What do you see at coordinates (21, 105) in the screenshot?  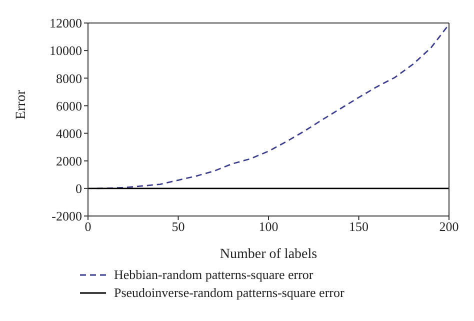 I see `y-axis-title: Error` at bounding box center [21, 105].